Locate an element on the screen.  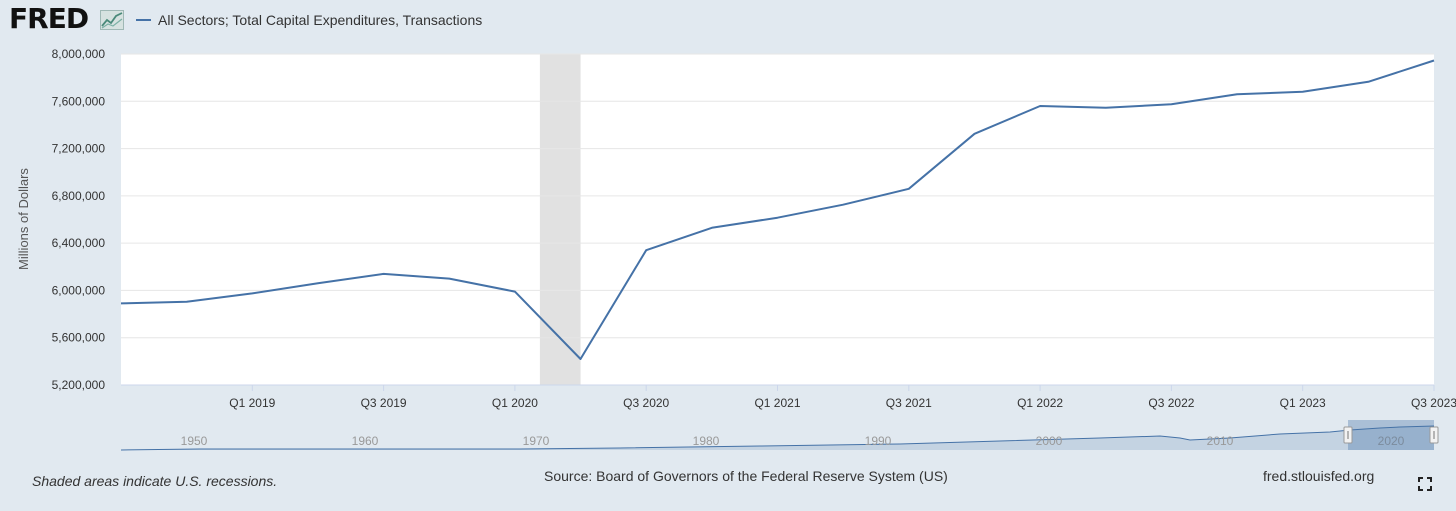
navigator-selected-range is located at coordinates (1391, 435).